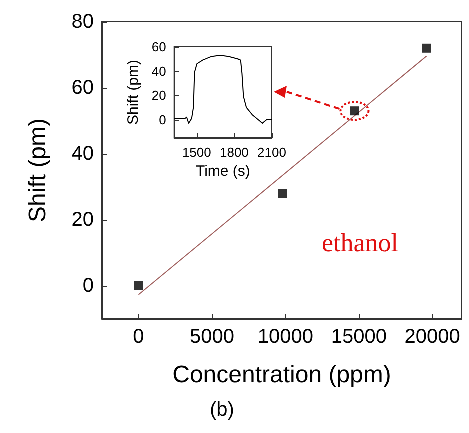 The height and width of the screenshot is (433, 469). I want to click on x-axis-title: Time (s), so click(223, 171).